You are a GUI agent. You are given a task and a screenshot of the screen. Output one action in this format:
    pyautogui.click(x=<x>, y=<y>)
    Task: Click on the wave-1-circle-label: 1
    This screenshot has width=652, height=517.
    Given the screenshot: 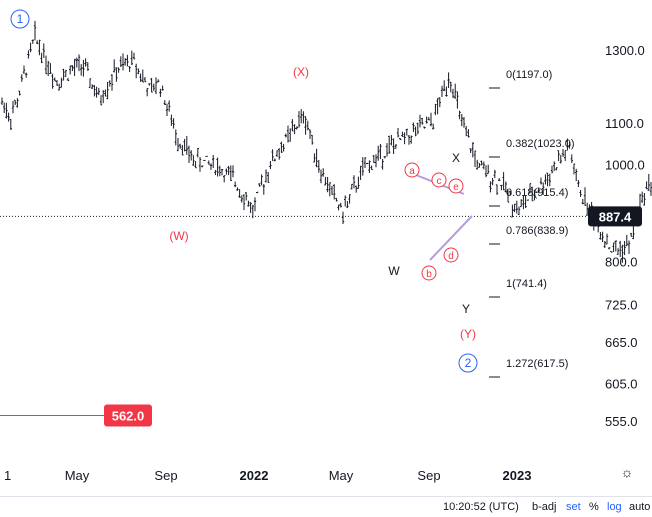 What is the action you would take?
    pyautogui.click(x=20, y=19)
    